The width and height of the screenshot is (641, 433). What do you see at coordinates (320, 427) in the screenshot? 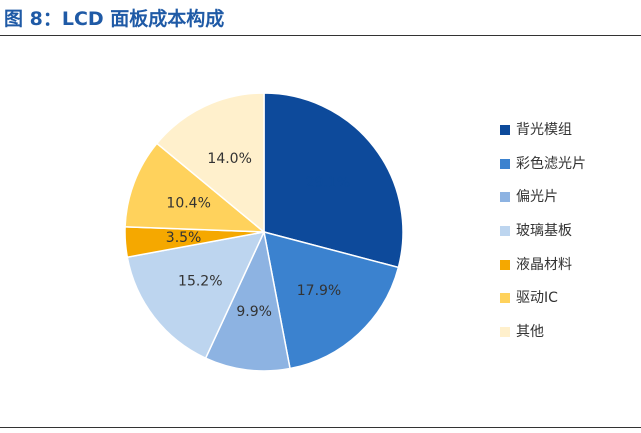
I see `bottom-divider` at bounding box center [320, 427].